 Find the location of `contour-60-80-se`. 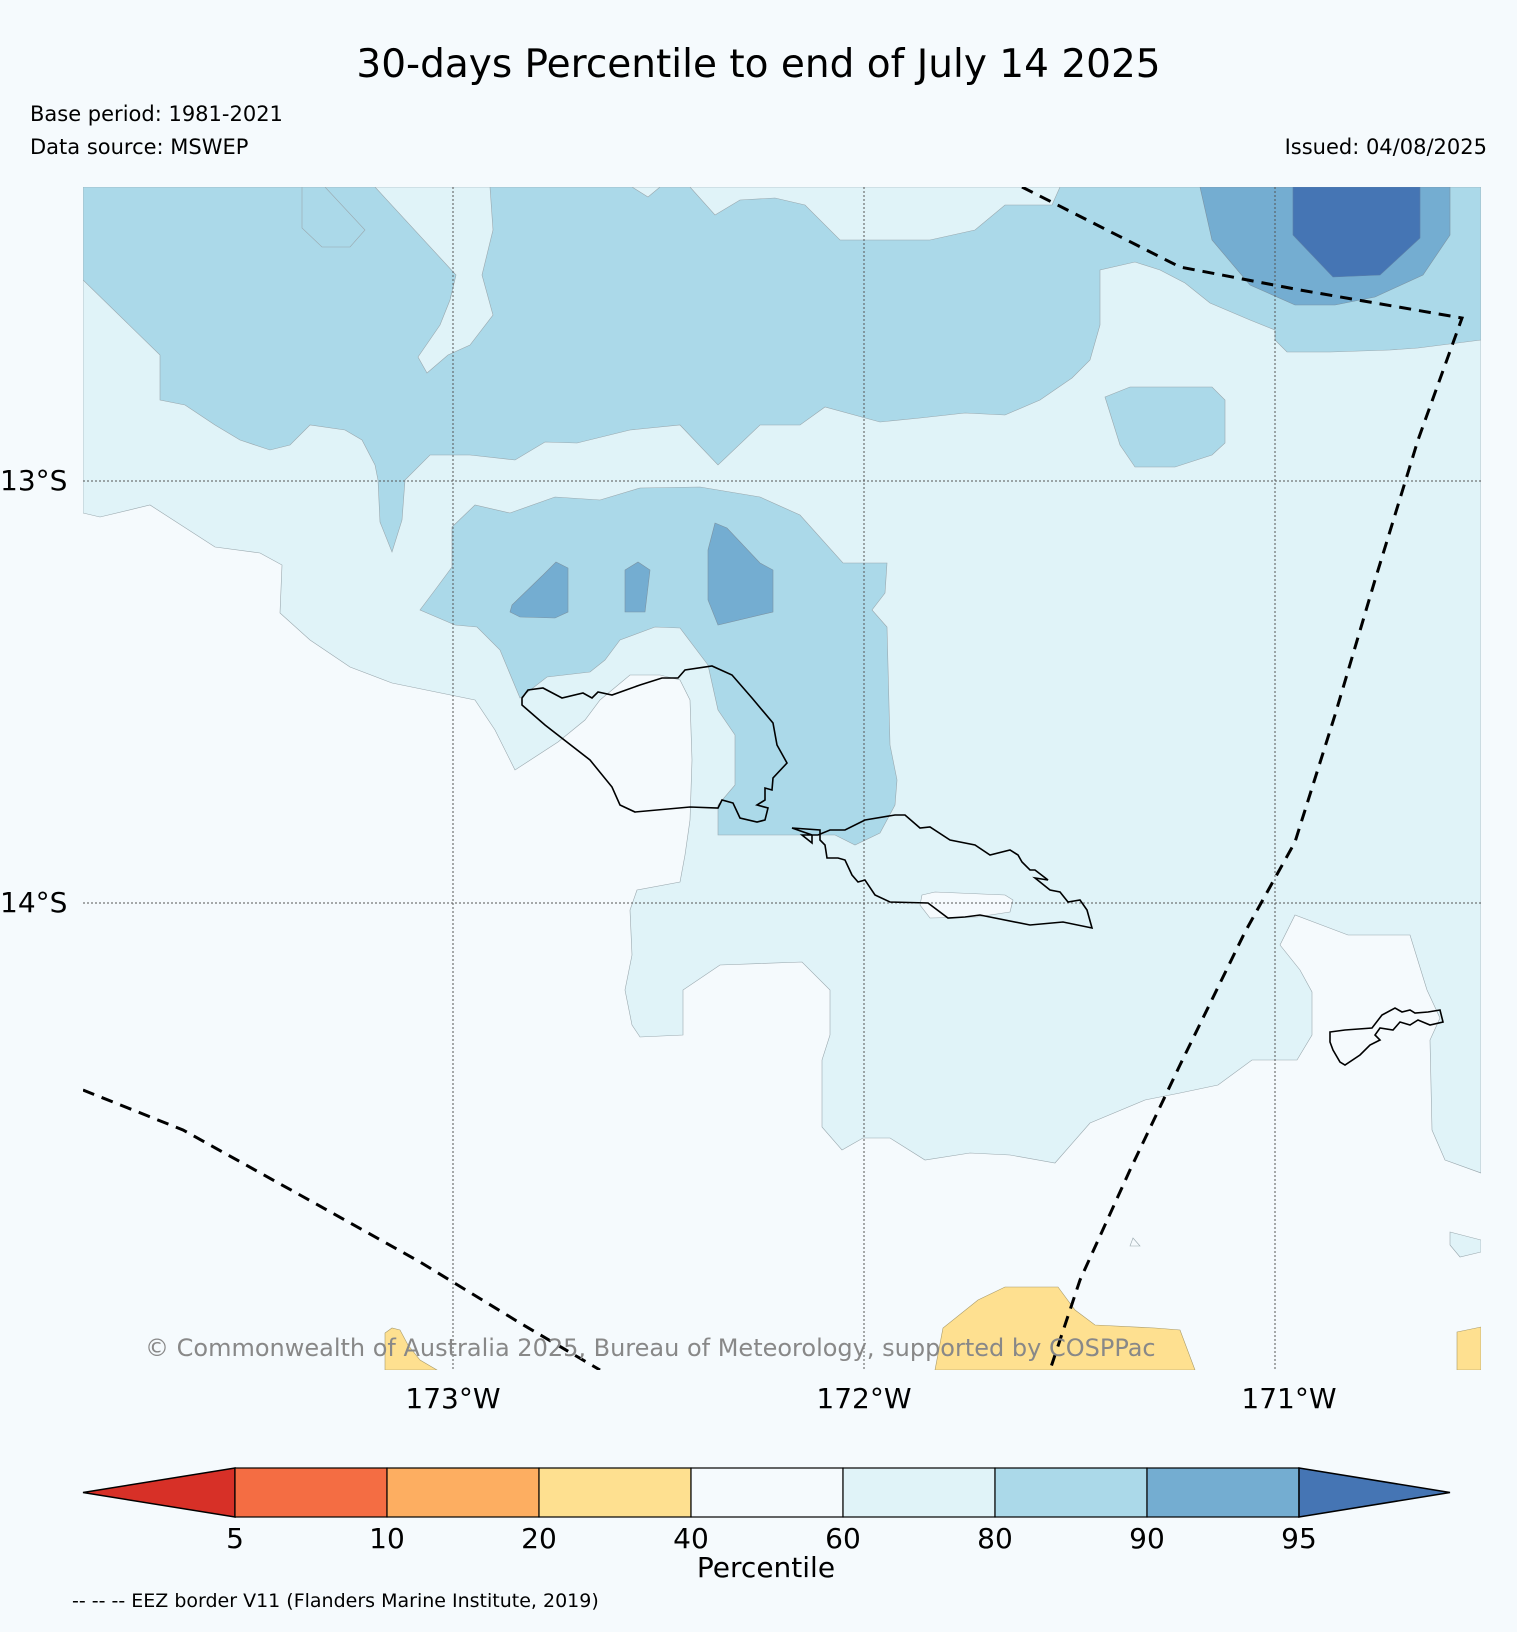

contour-60-80-se is located at coordinates (1465, 1244).